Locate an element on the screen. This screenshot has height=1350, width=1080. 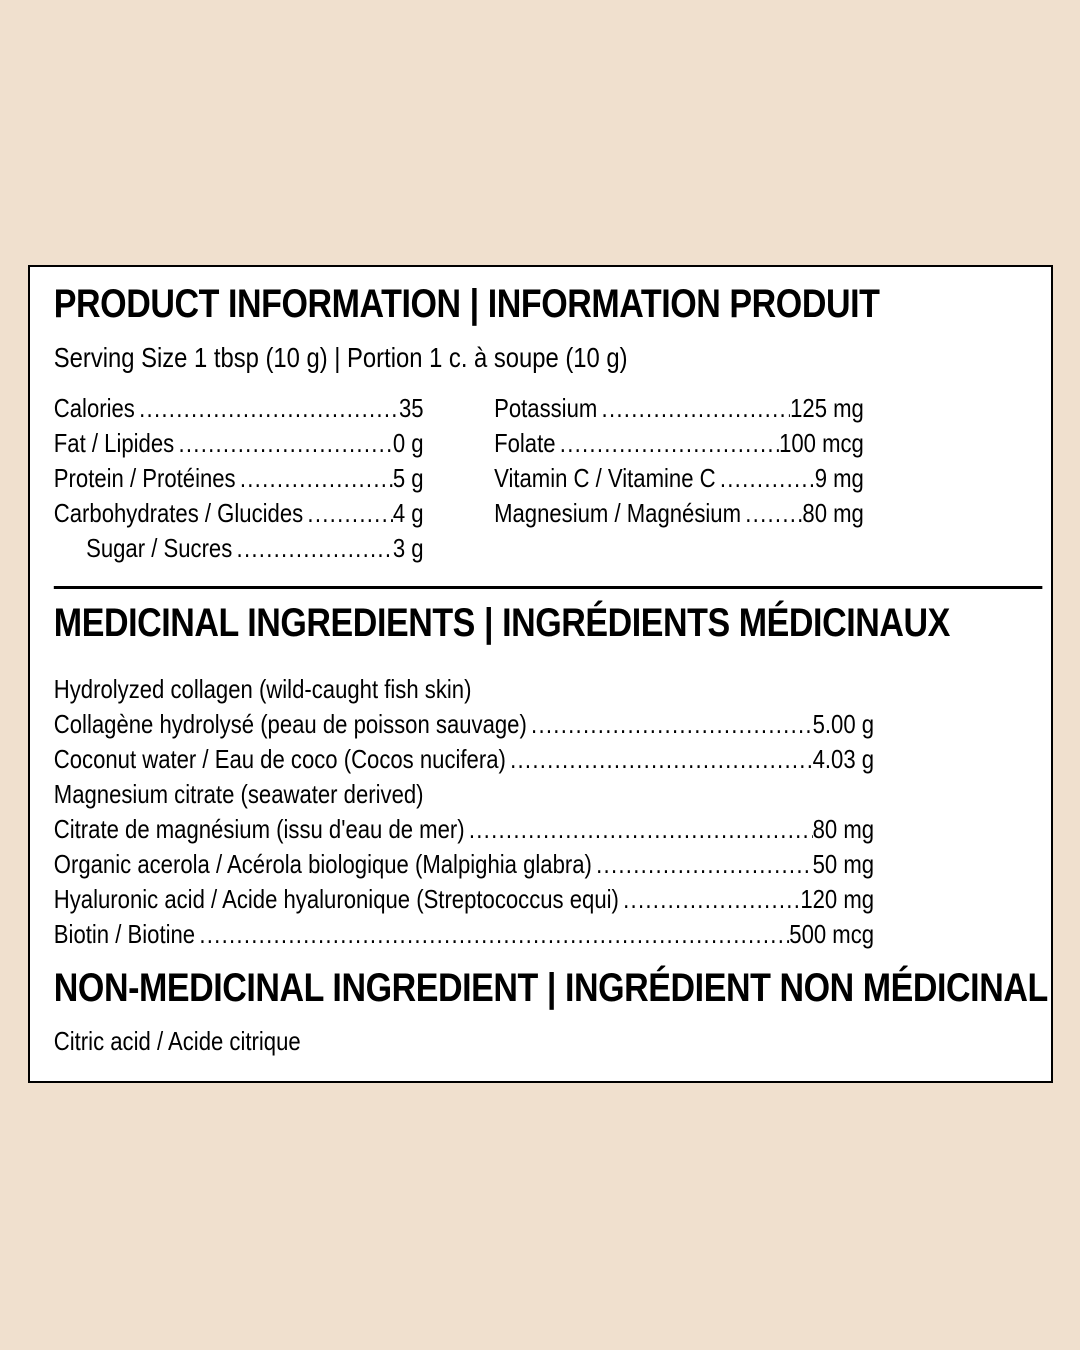
ingredient-label: Biotin / Biotine is located at coordinates (124, 934).